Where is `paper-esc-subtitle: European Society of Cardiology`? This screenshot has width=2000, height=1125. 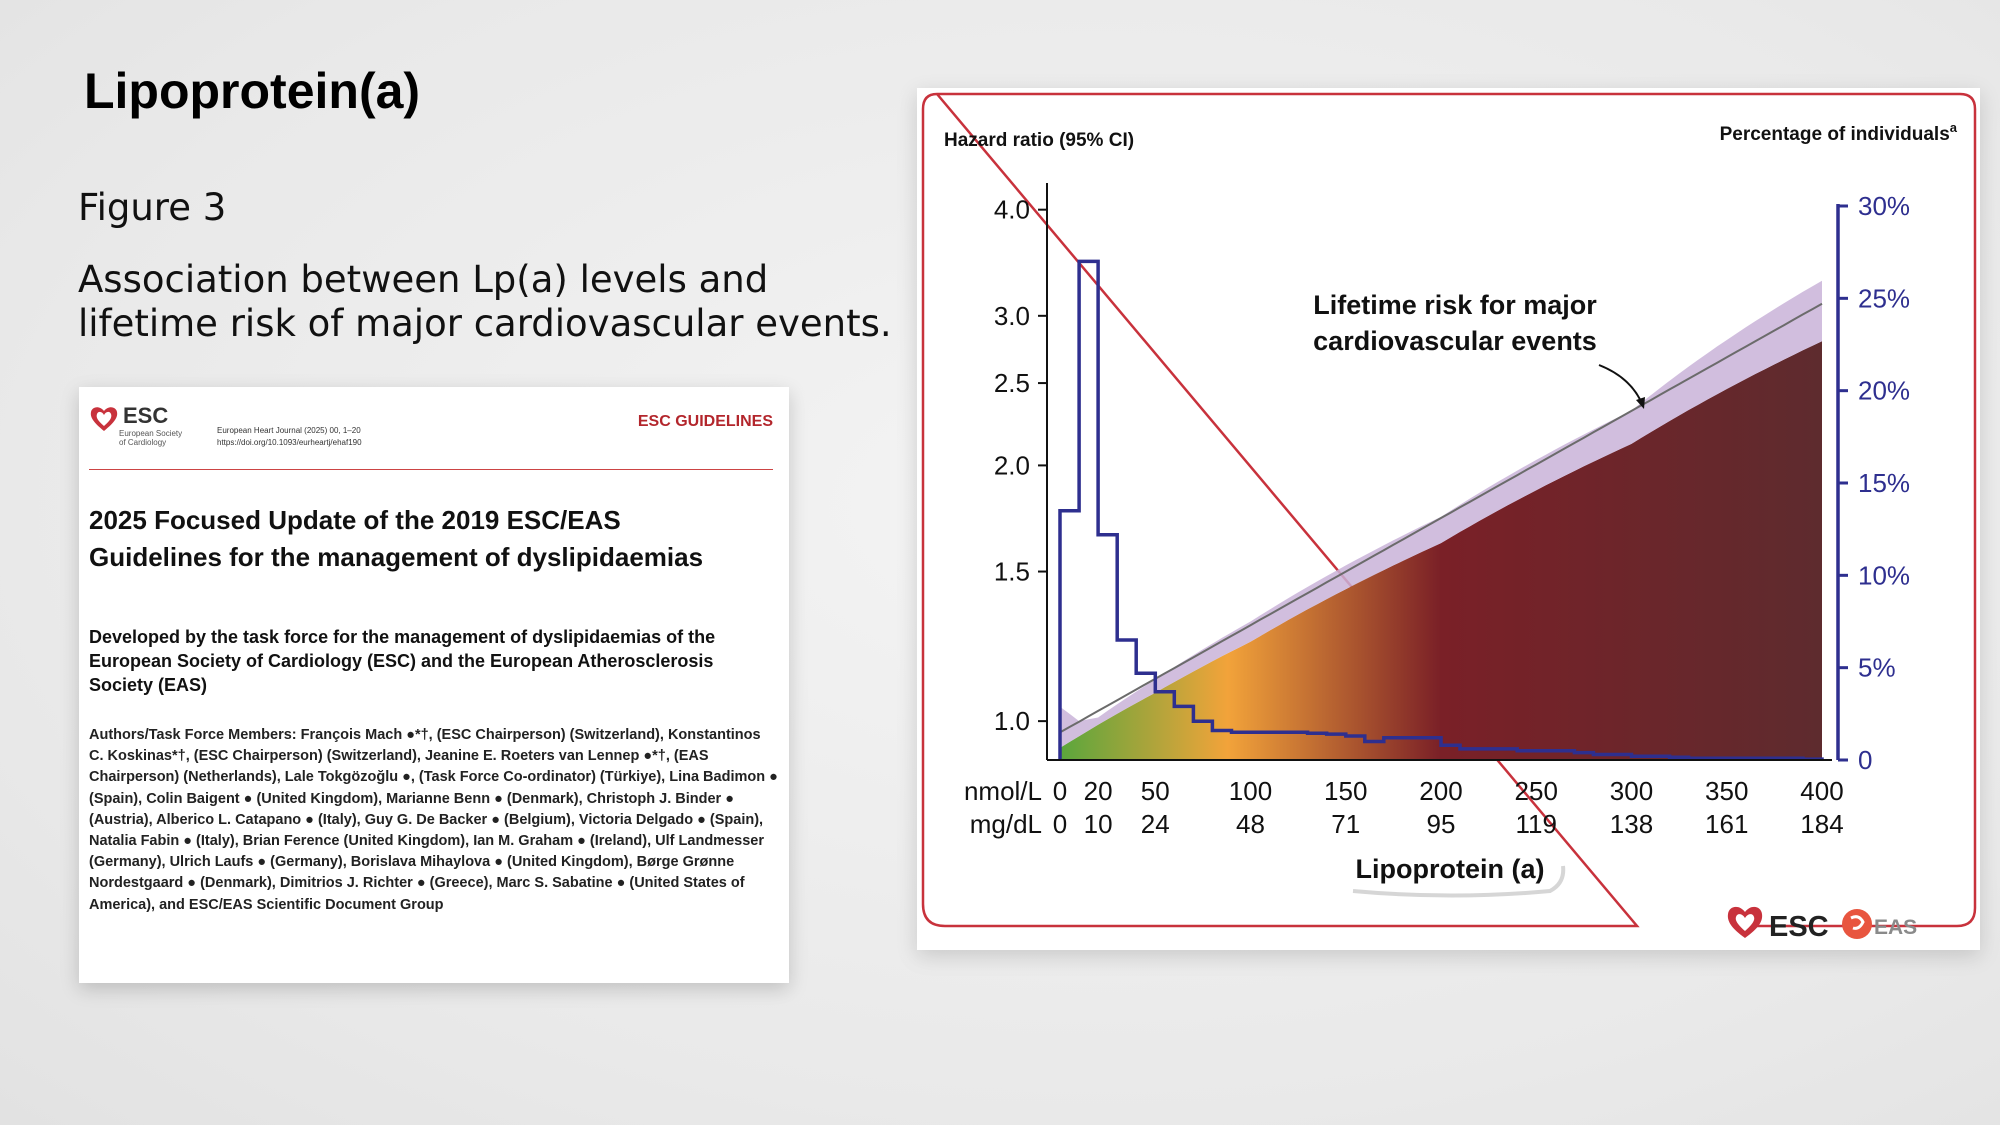 paper-esc-subtitle: European Society of Cardiology is located at coordinates (151, 438).